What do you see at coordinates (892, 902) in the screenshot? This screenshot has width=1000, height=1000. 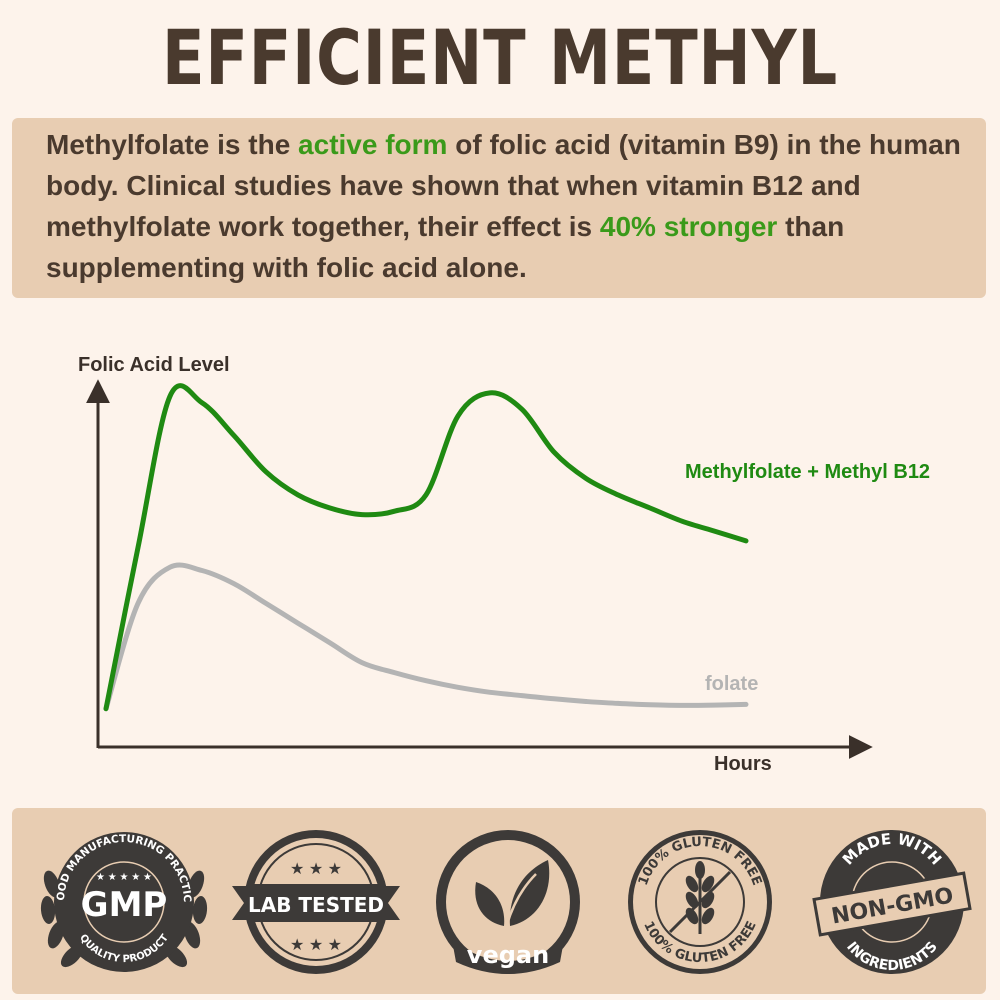 I see `non-gmo-icon: MADE WITH INGREDIENTS NON-GMO` at bounding box center [892, 902].